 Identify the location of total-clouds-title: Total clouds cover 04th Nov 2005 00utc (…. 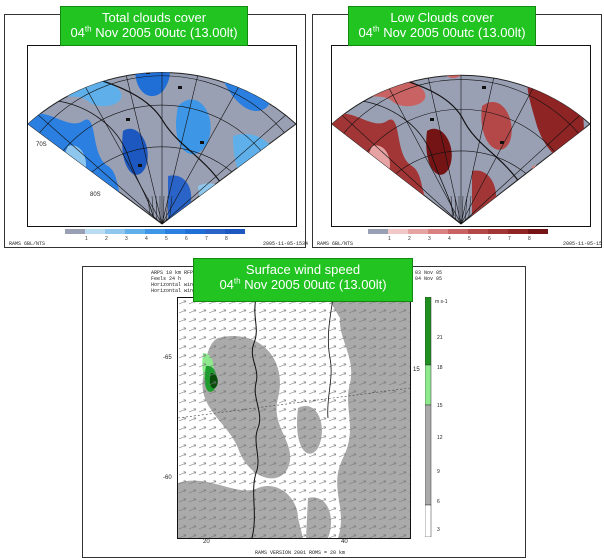
(154, 26).